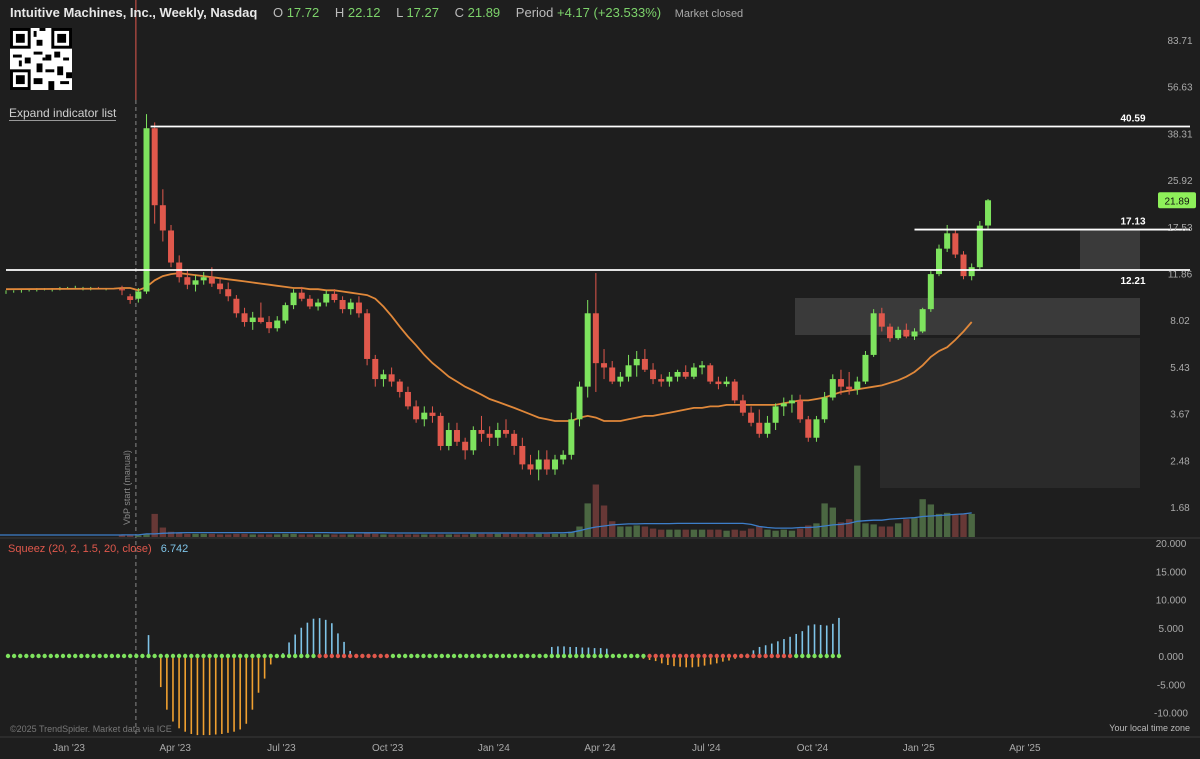 This screenshot has height=759, width=1200. I want to click on squeeze-axis-tick: -5.000, so click(1171, 685).